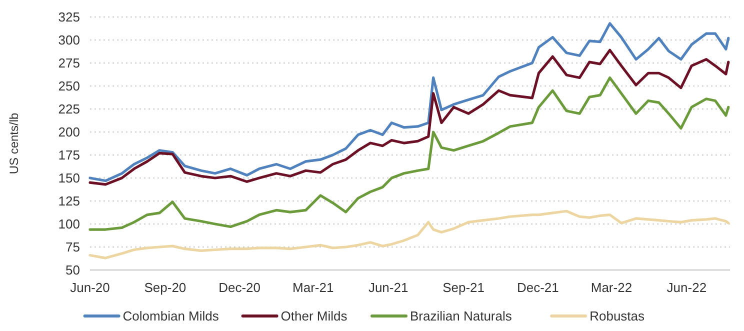  Describe the element at coordinates (388, 287) in the screenshot. I see `x-tick-label: Jun-21` at that location.